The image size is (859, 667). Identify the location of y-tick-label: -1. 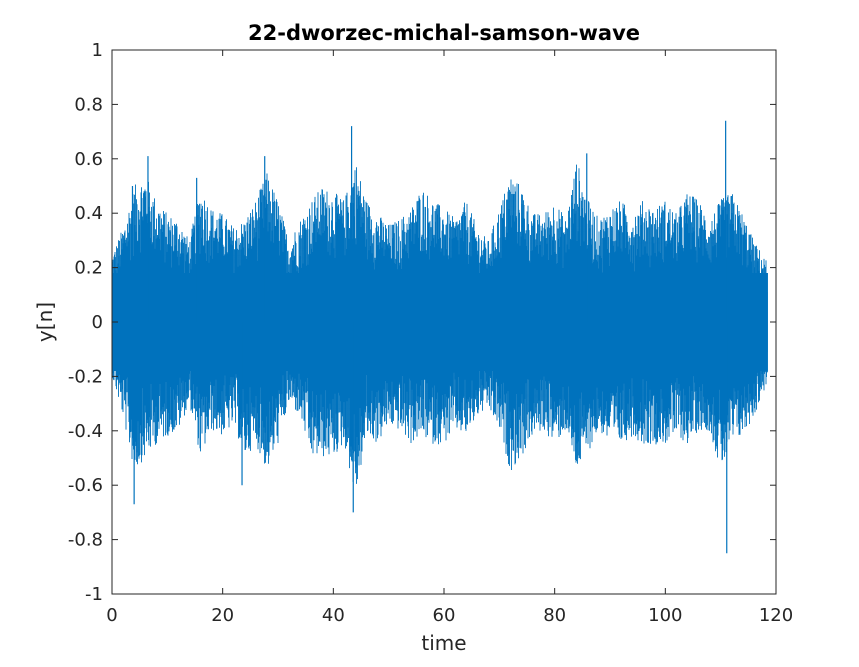
(94, 594).